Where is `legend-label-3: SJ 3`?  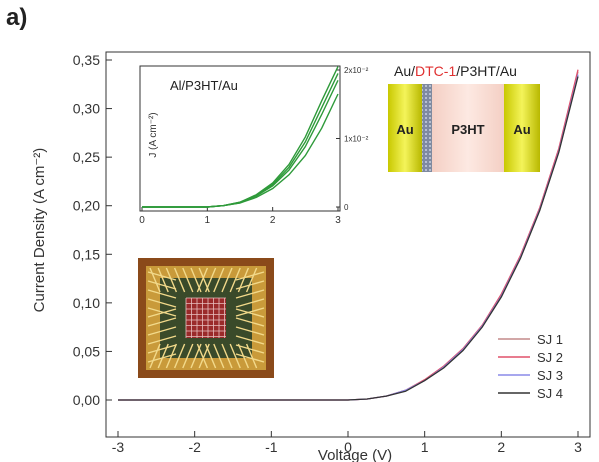
legend-label-3: SJ 3 is located at coordinates (550, 375).